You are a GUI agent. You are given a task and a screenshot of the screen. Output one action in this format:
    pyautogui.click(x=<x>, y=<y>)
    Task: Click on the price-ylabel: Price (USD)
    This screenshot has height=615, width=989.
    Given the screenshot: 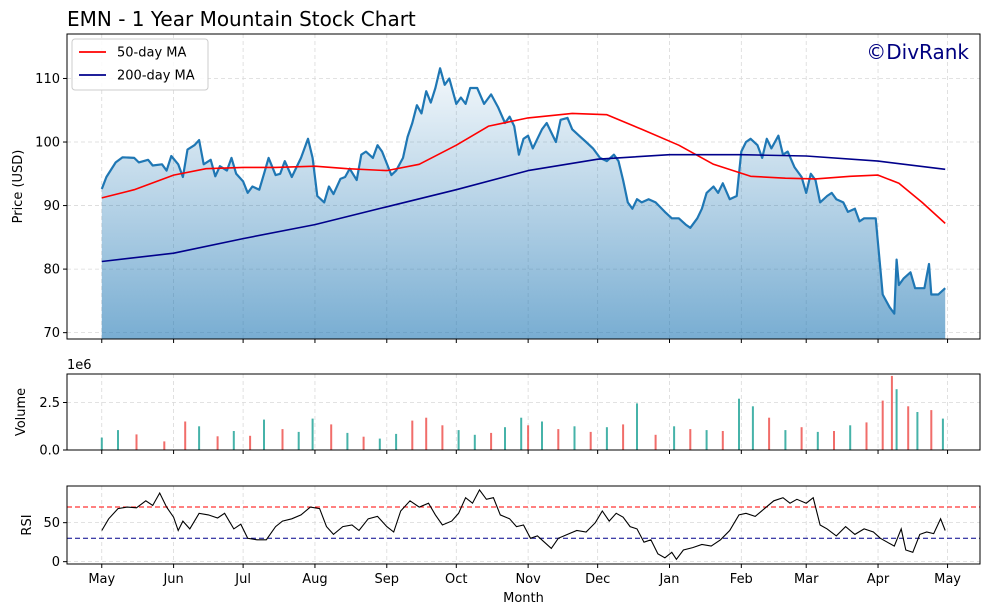 What is the action you would take?
    pyautogui.click(x=18, y=187)
    